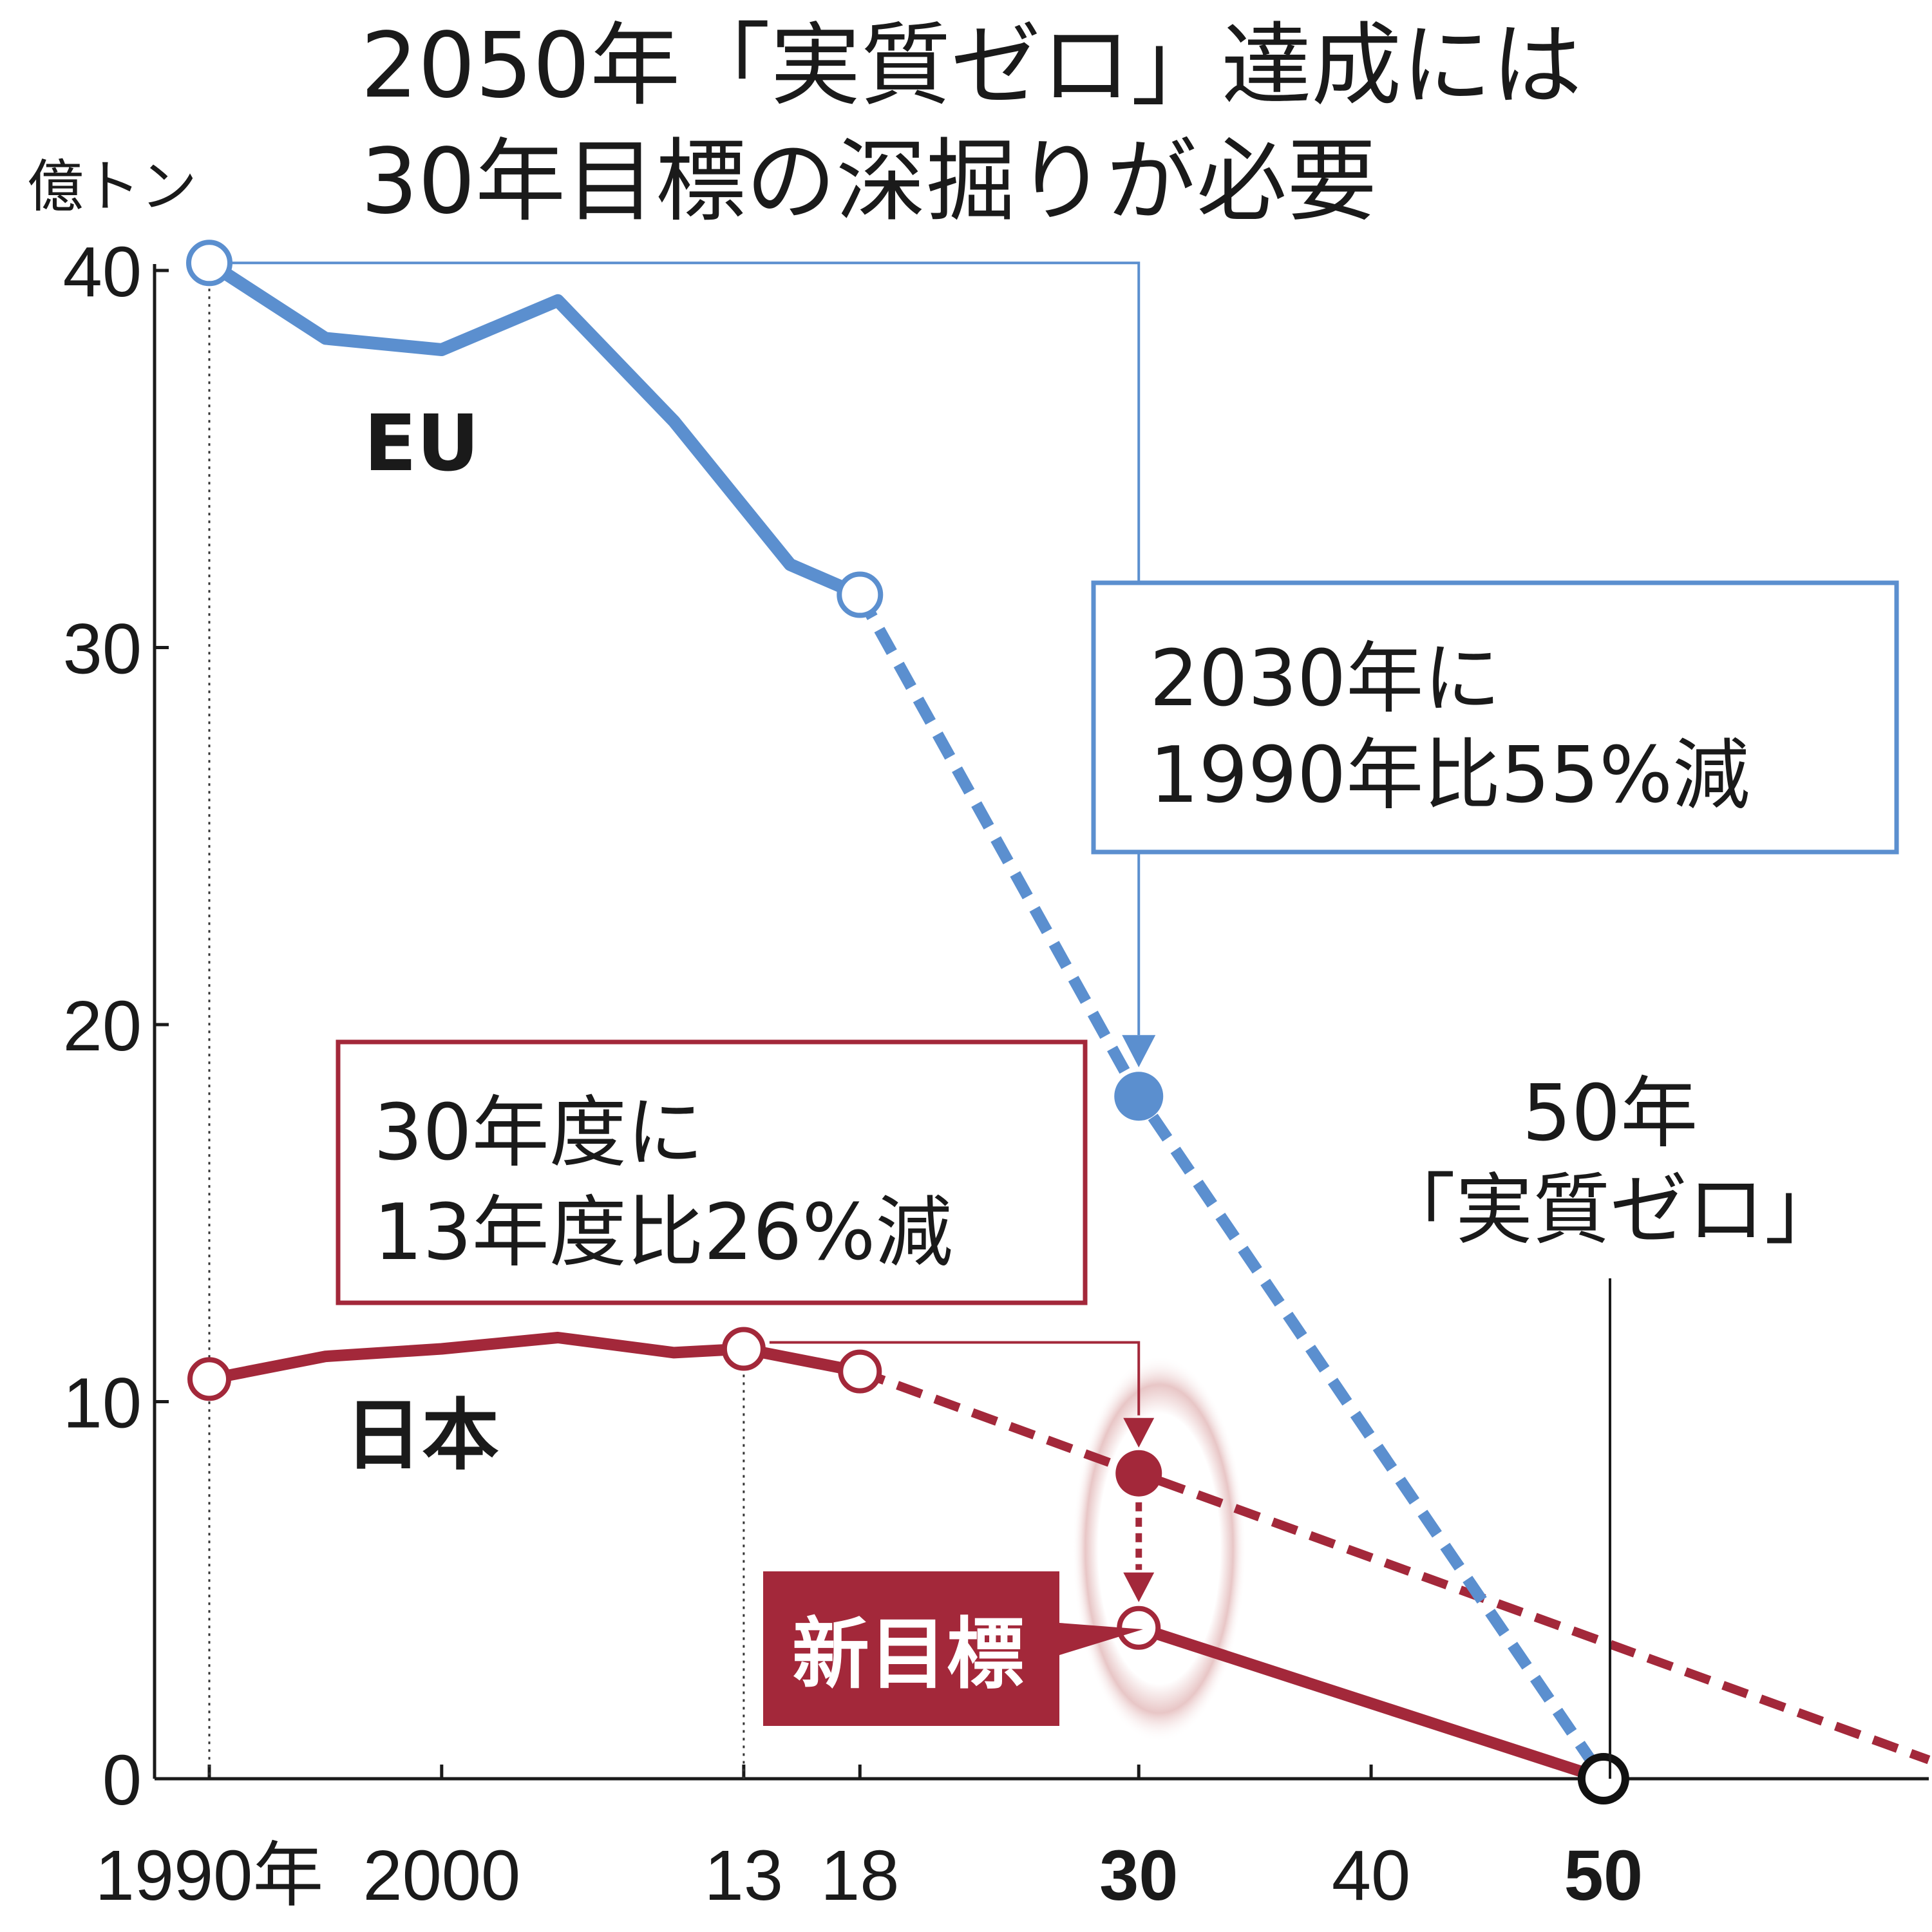 The height and width of the screenshot is (1932, 1932). Describe the element at coordinates (103, 1403) in the screenshot. I see `y-tick-label: 10` at that location.